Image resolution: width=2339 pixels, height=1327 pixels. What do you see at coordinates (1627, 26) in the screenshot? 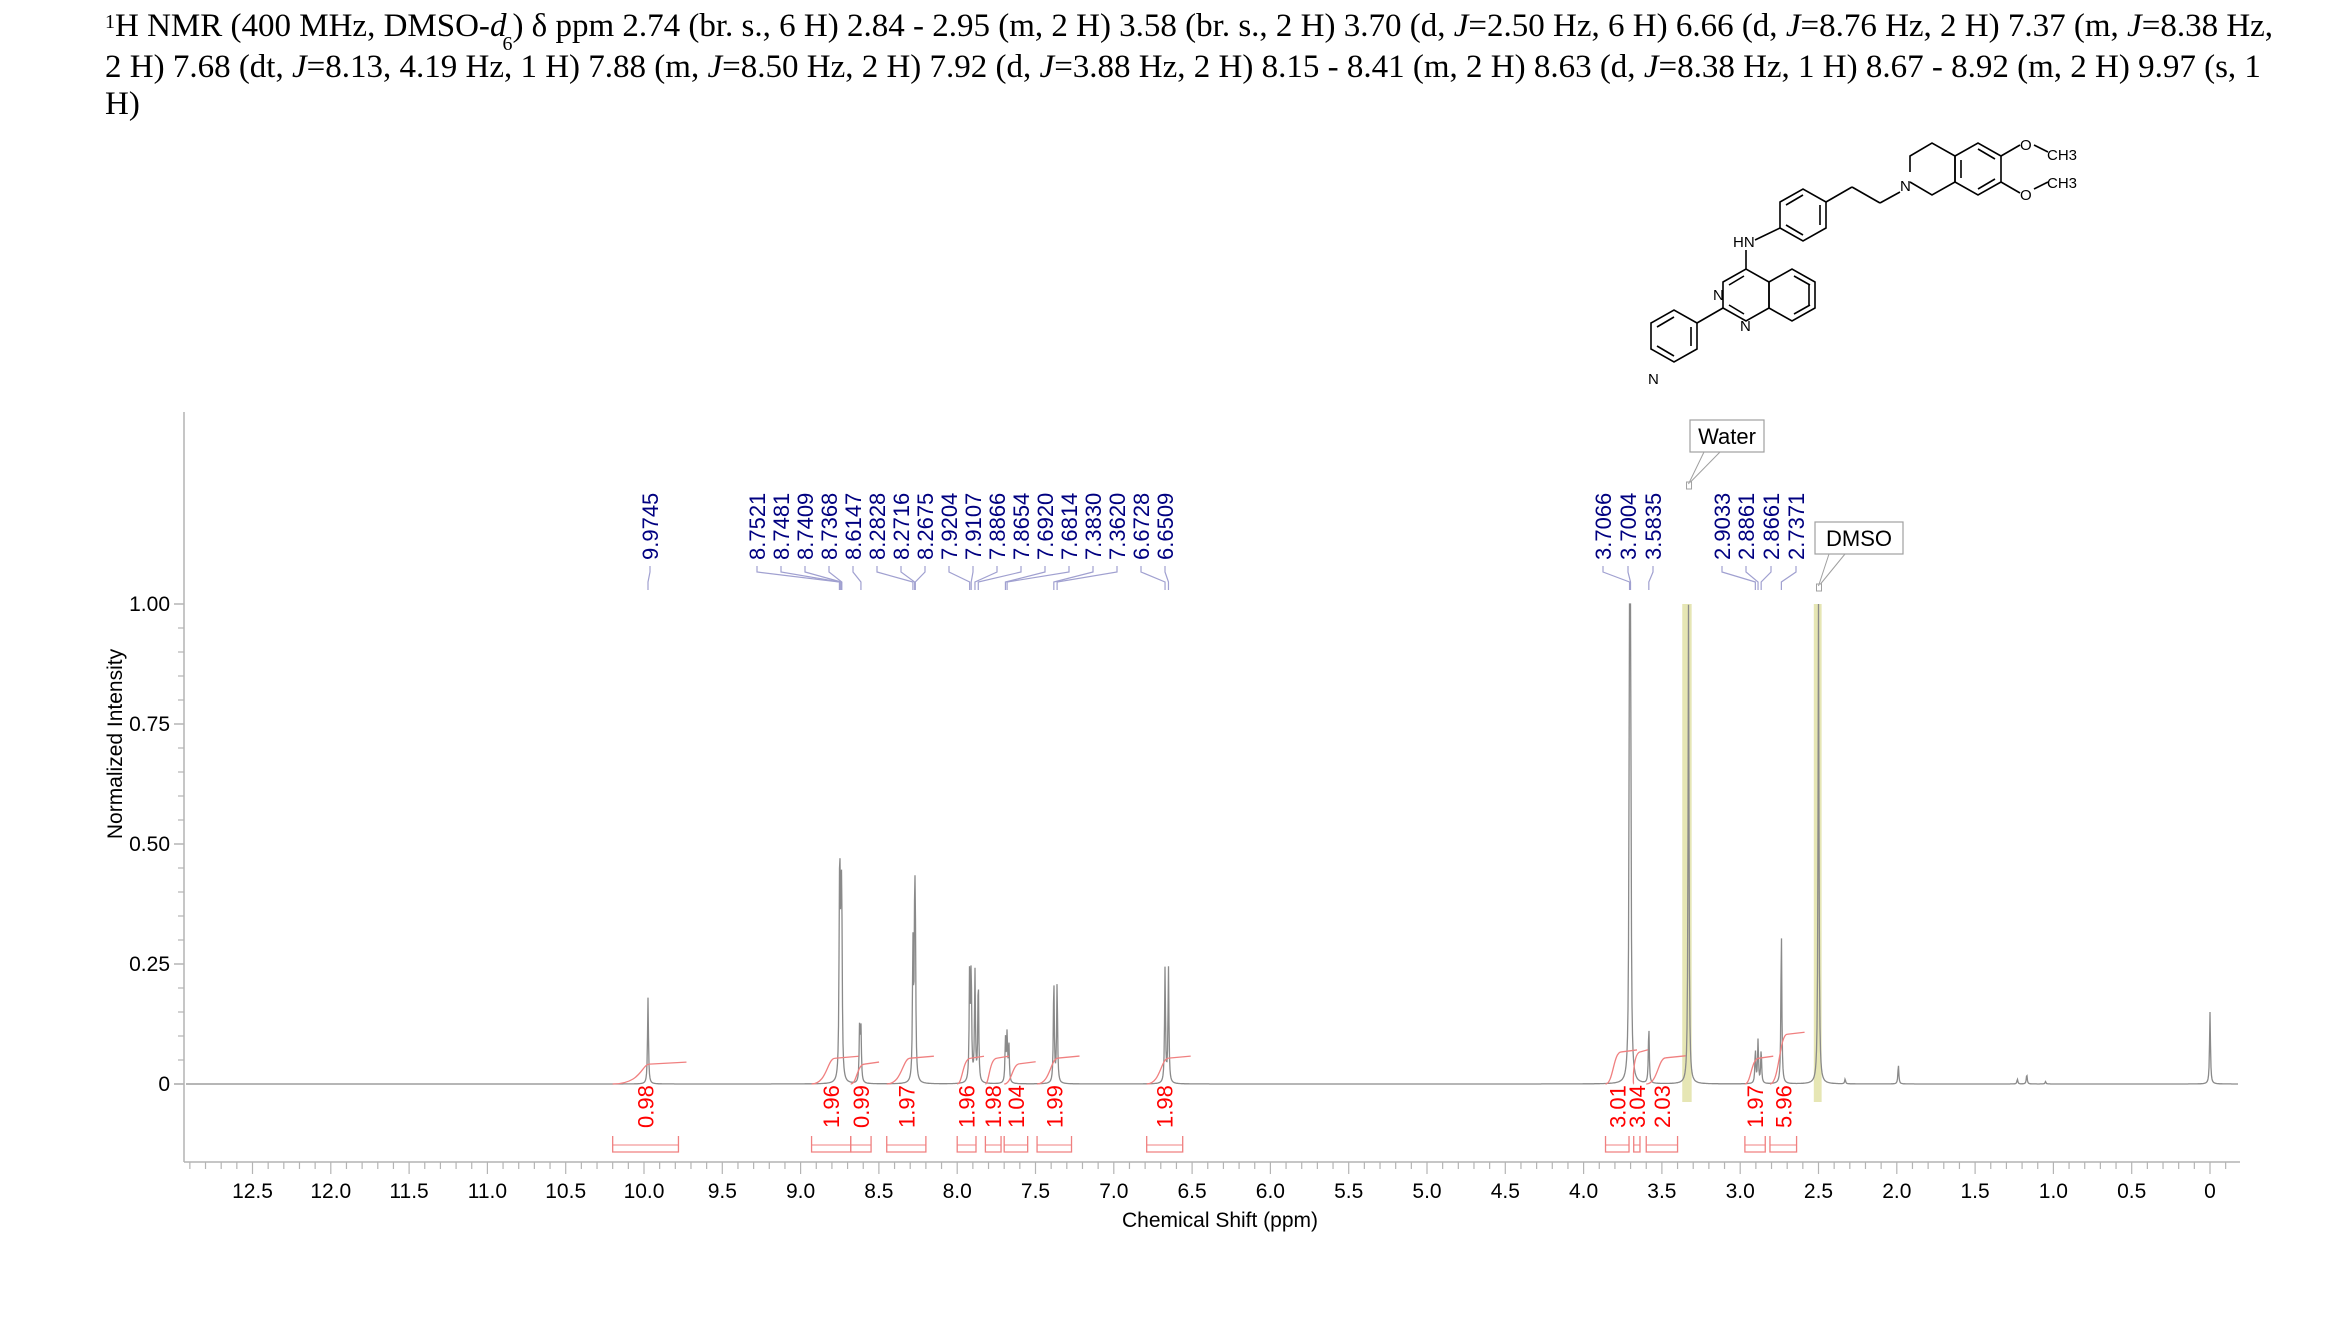
I see `description-fragment: =2.50 Hz, 6 H) 6.66 (d,` at bounding box center [1627, 26].